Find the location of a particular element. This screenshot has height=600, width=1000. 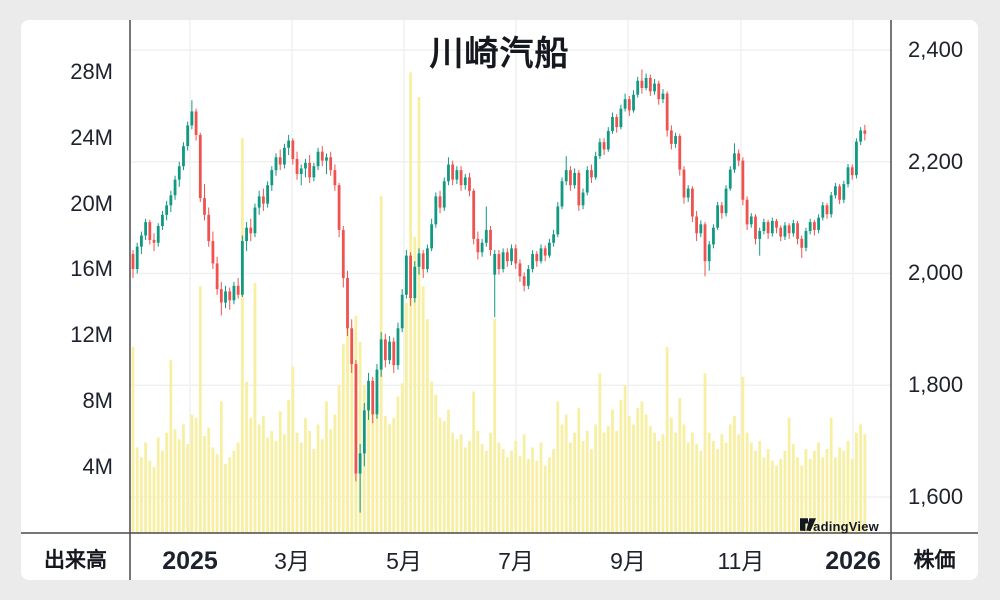

x-tick-year: 2026 is located at coordinates (853, 561).